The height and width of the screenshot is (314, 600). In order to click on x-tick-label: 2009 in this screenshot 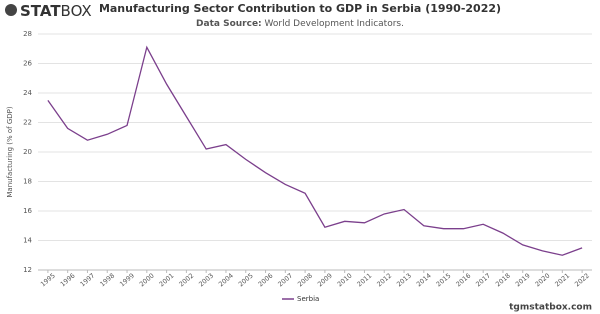, I will do `click(325, 280)`.